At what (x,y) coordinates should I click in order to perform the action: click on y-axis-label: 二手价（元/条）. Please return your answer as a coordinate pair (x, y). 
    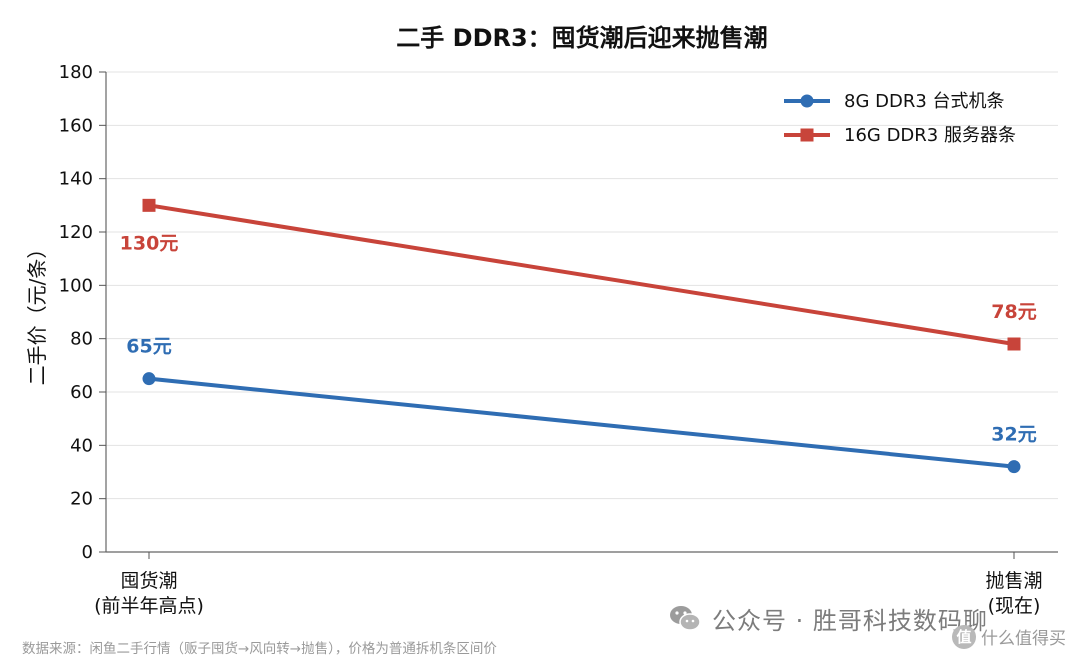
    Looking at the image, I should click on (37, 312).